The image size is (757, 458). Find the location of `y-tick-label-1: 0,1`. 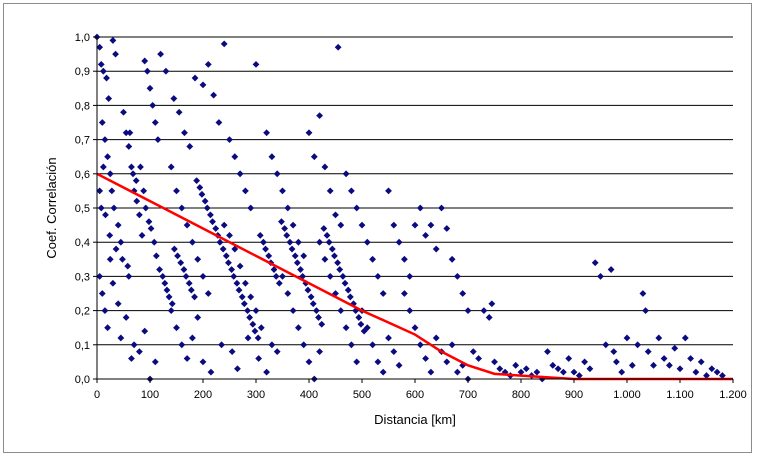

y-tick-label-1: 0,1 is located at coordinates (82, 346).